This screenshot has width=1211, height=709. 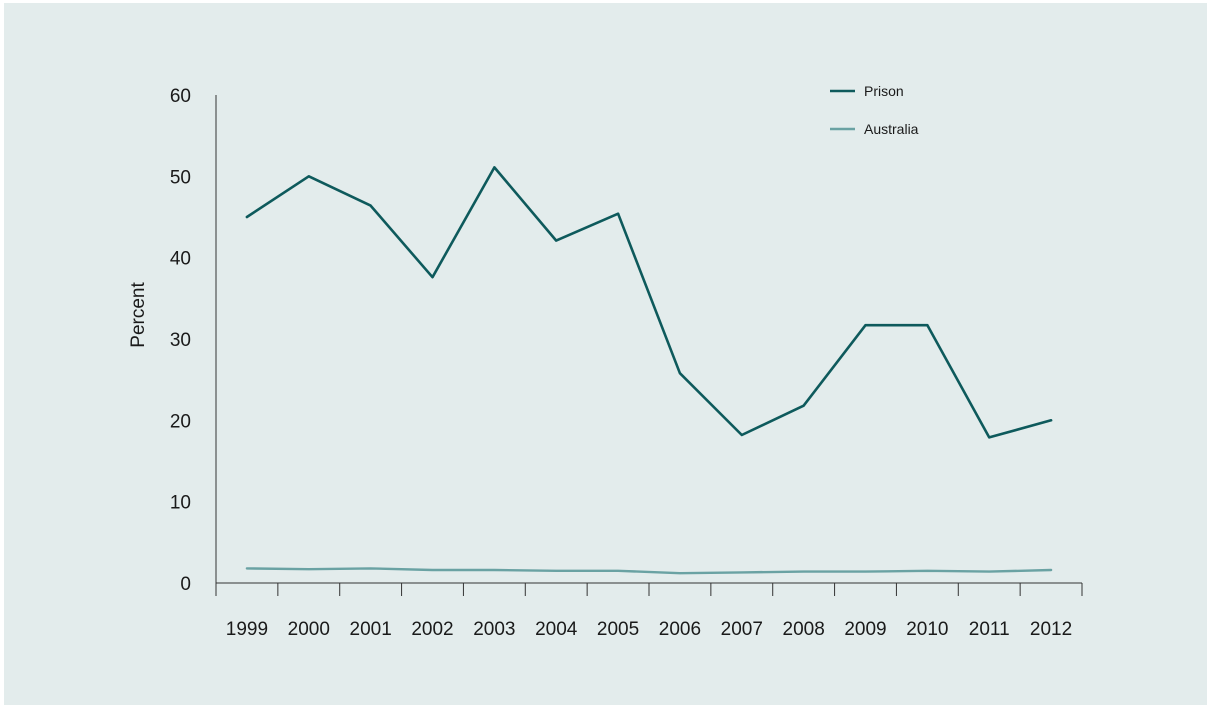 What do you see at coordinates (309, 629) in the screenshot?
I see `x-tick-label: 2000` at bounding box center [309, 629].